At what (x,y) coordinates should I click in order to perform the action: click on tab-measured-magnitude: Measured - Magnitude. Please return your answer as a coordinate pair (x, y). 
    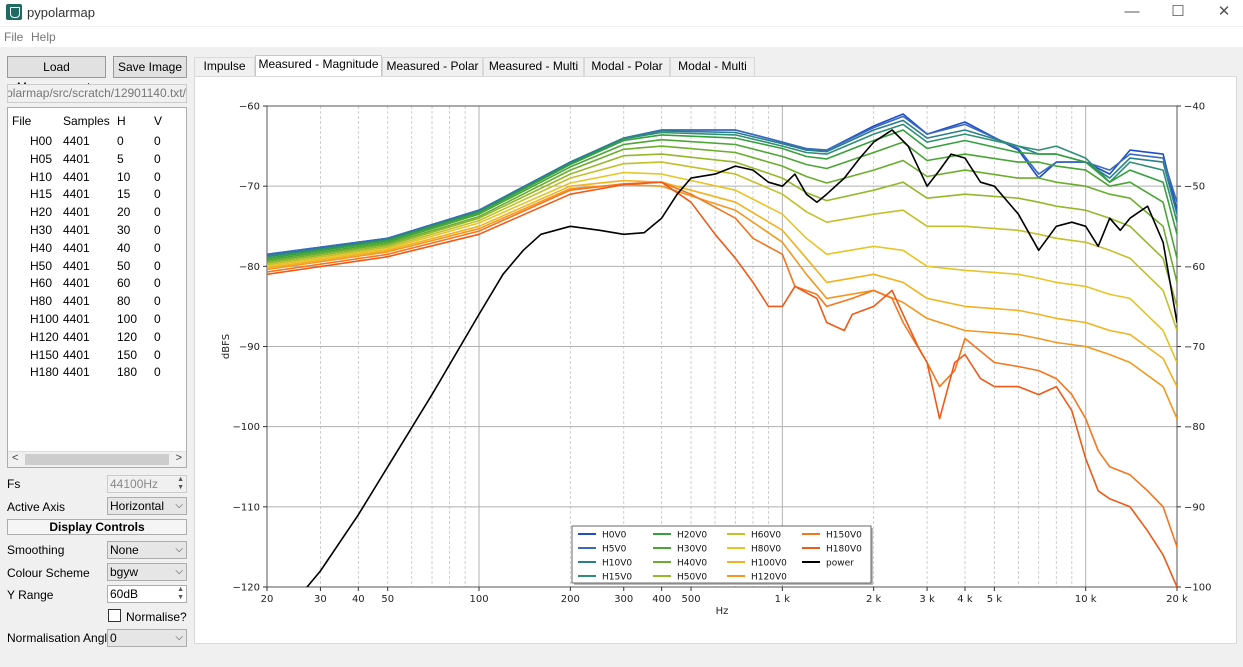
    Looking at the image, I should click on (318, 66).